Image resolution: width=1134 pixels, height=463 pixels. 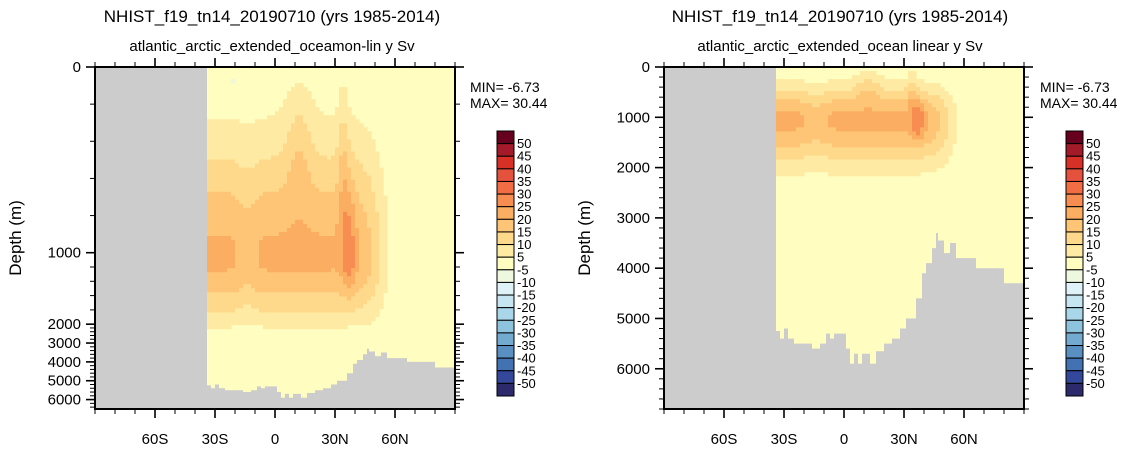 What do you see at coordinates (844, 439) in the screenshot?
I see `x-tick-label: 0` at bounding box center [844, 439].